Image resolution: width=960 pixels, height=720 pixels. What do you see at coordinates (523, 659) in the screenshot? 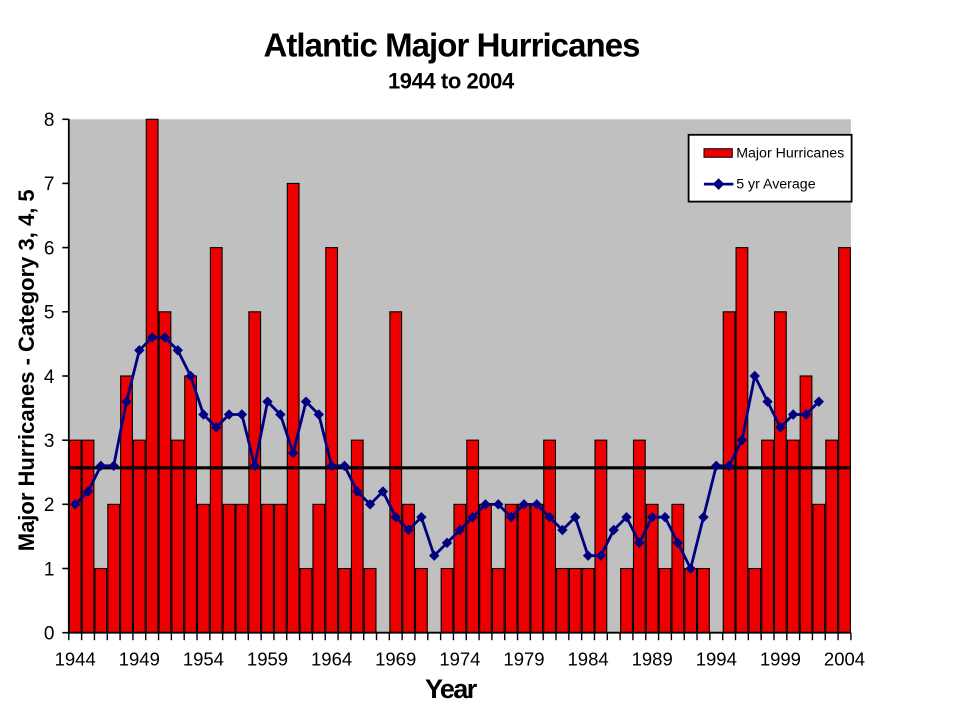
I see `svg-text: 1979` at bounding box center [523, 659].